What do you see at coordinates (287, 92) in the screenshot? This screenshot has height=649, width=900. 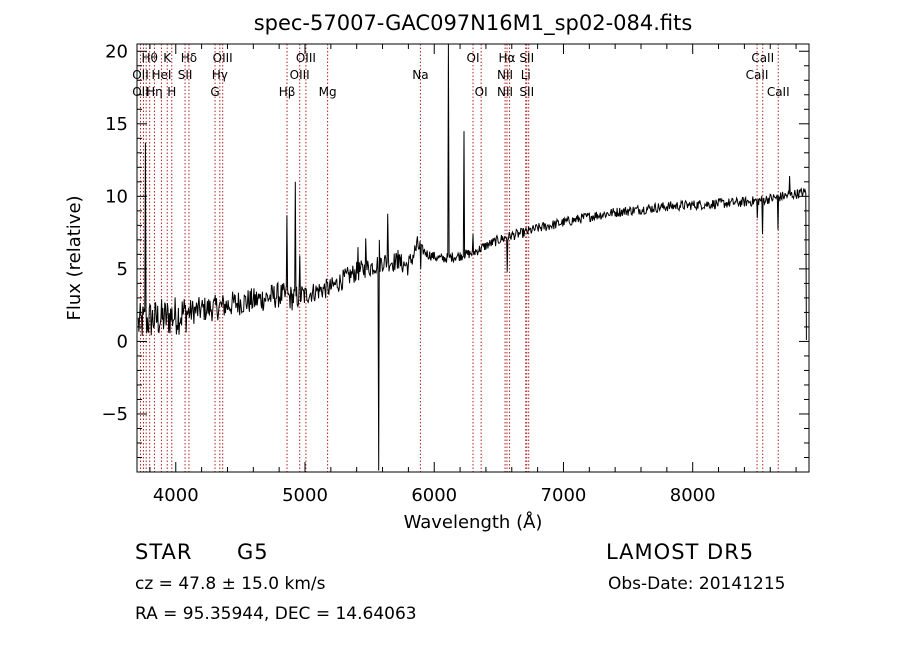 I see `line-label: Hβ` at bounding box center [287, 92].